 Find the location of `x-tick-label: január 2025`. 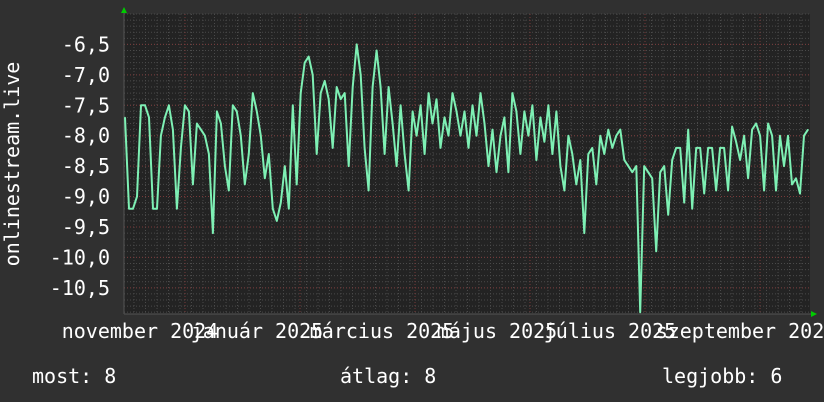

x-tick-label: január 2025 is located at coordinates (257, 331).